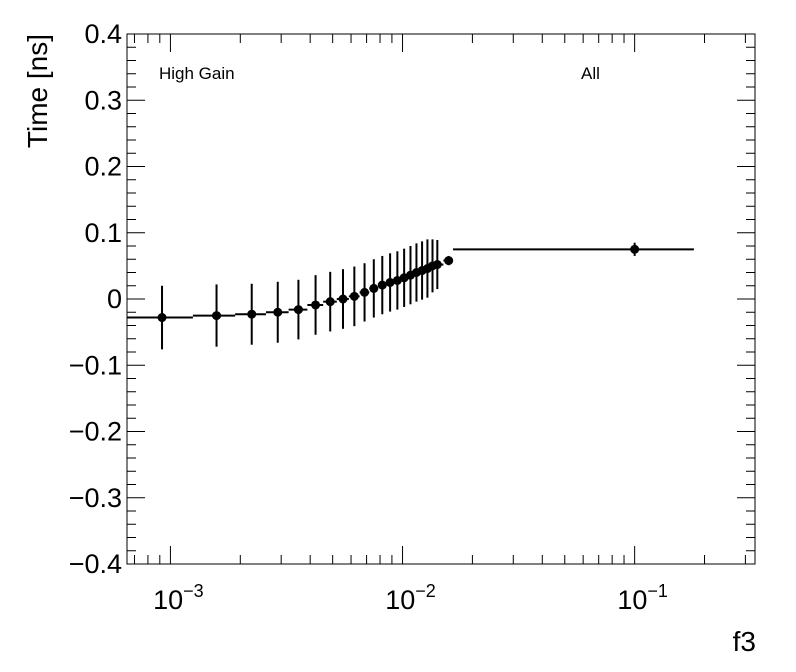 The height and width of the screenshot is (672, 796). Describe the element at coordinates (103, 167) in the screenshot. I see `y-tick-label: 0.2` at that location.